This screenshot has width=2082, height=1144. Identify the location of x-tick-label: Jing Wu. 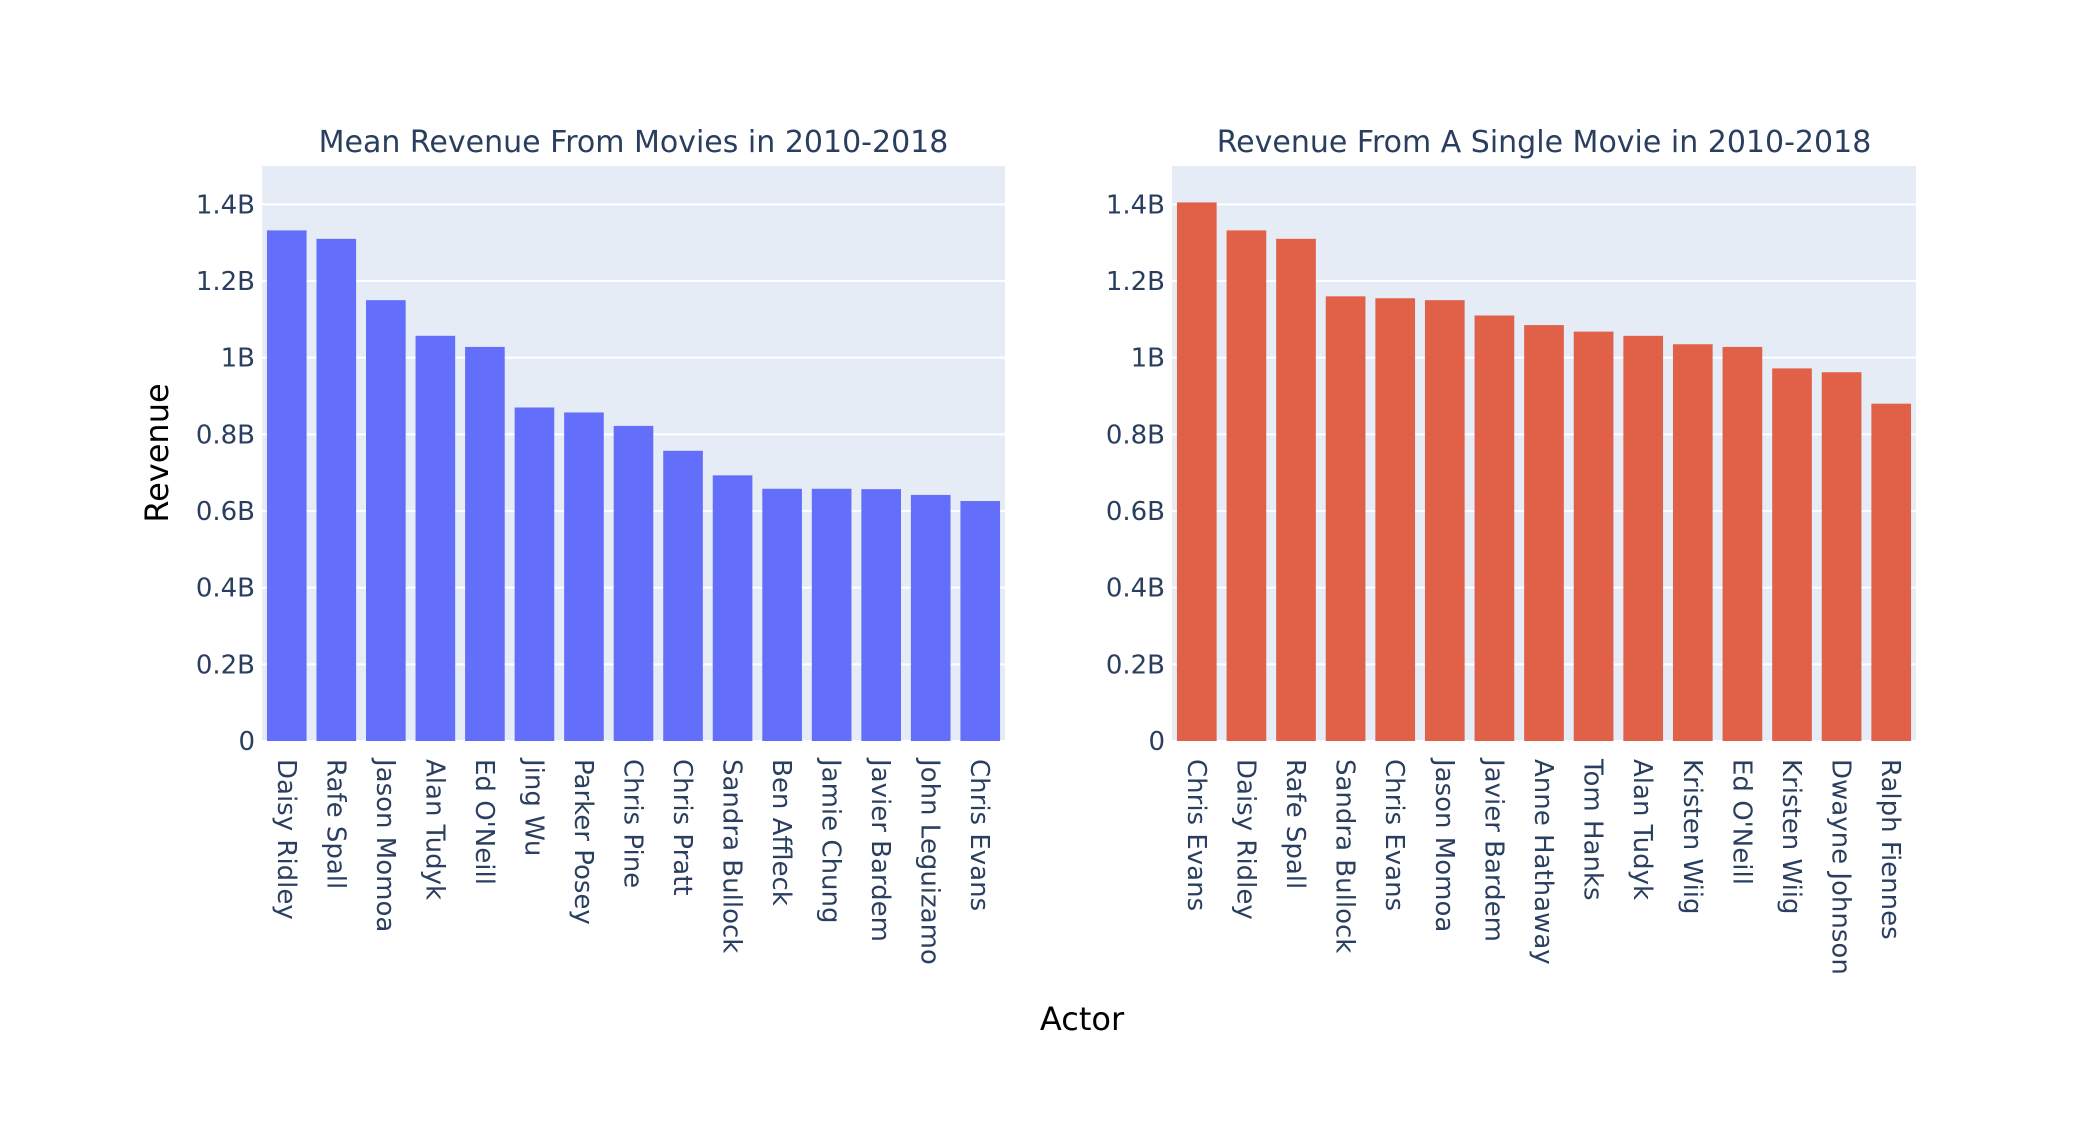
(533, 806).